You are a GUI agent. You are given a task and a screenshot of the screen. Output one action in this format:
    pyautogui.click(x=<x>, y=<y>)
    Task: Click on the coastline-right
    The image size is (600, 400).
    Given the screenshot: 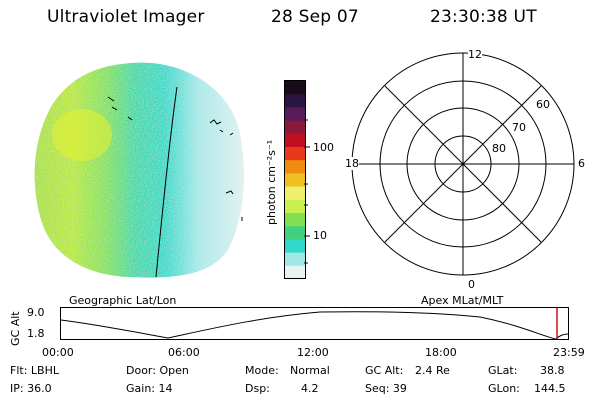 What is the action you would take?
    pyautogui.click(x=226, y=170)
    